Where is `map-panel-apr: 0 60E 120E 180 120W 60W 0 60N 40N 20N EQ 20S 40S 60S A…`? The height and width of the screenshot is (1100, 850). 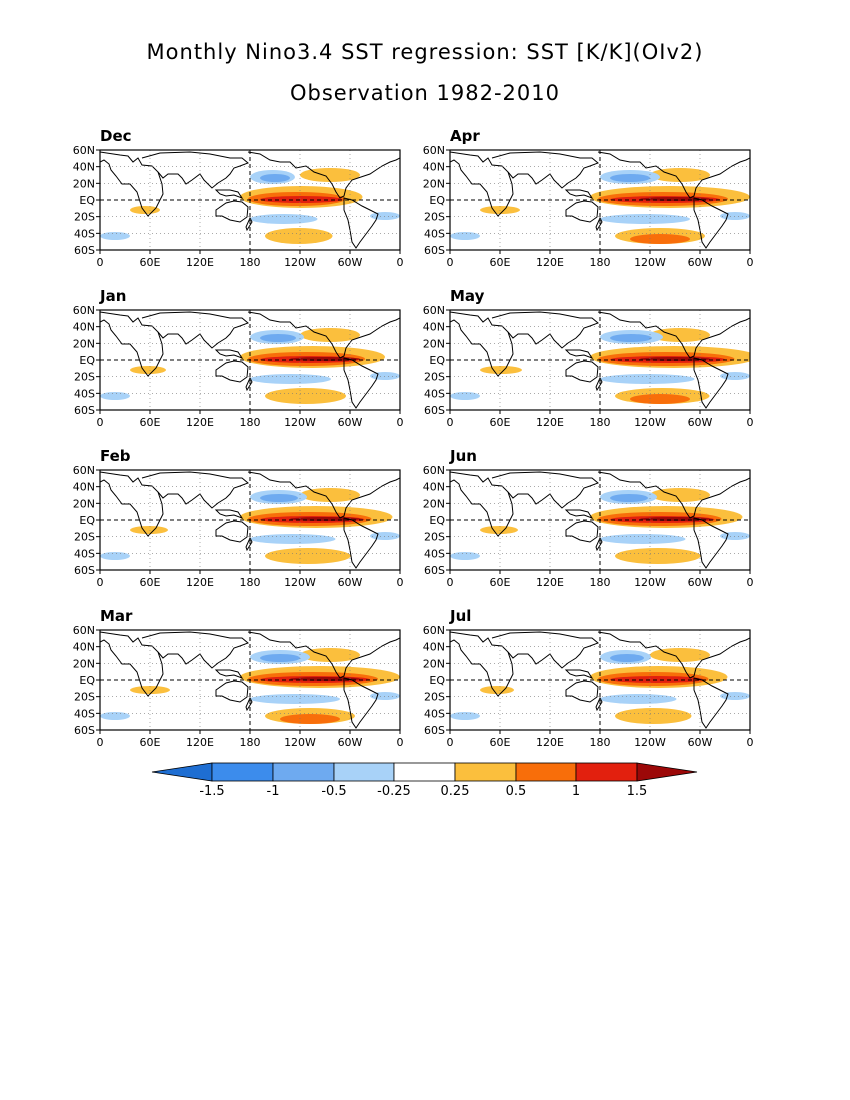 map-panel-apr: 0 60E 120E 180 120W 60W 0 60N 40N 20N EQ 20S 40S 60S A… is located at coordinates (588, 198).